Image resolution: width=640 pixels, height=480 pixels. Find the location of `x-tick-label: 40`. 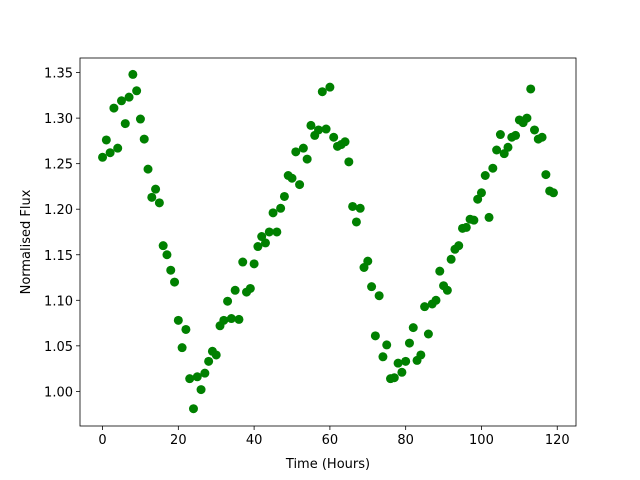

x-tick-label: 40 is located at coordinates (254, 440).